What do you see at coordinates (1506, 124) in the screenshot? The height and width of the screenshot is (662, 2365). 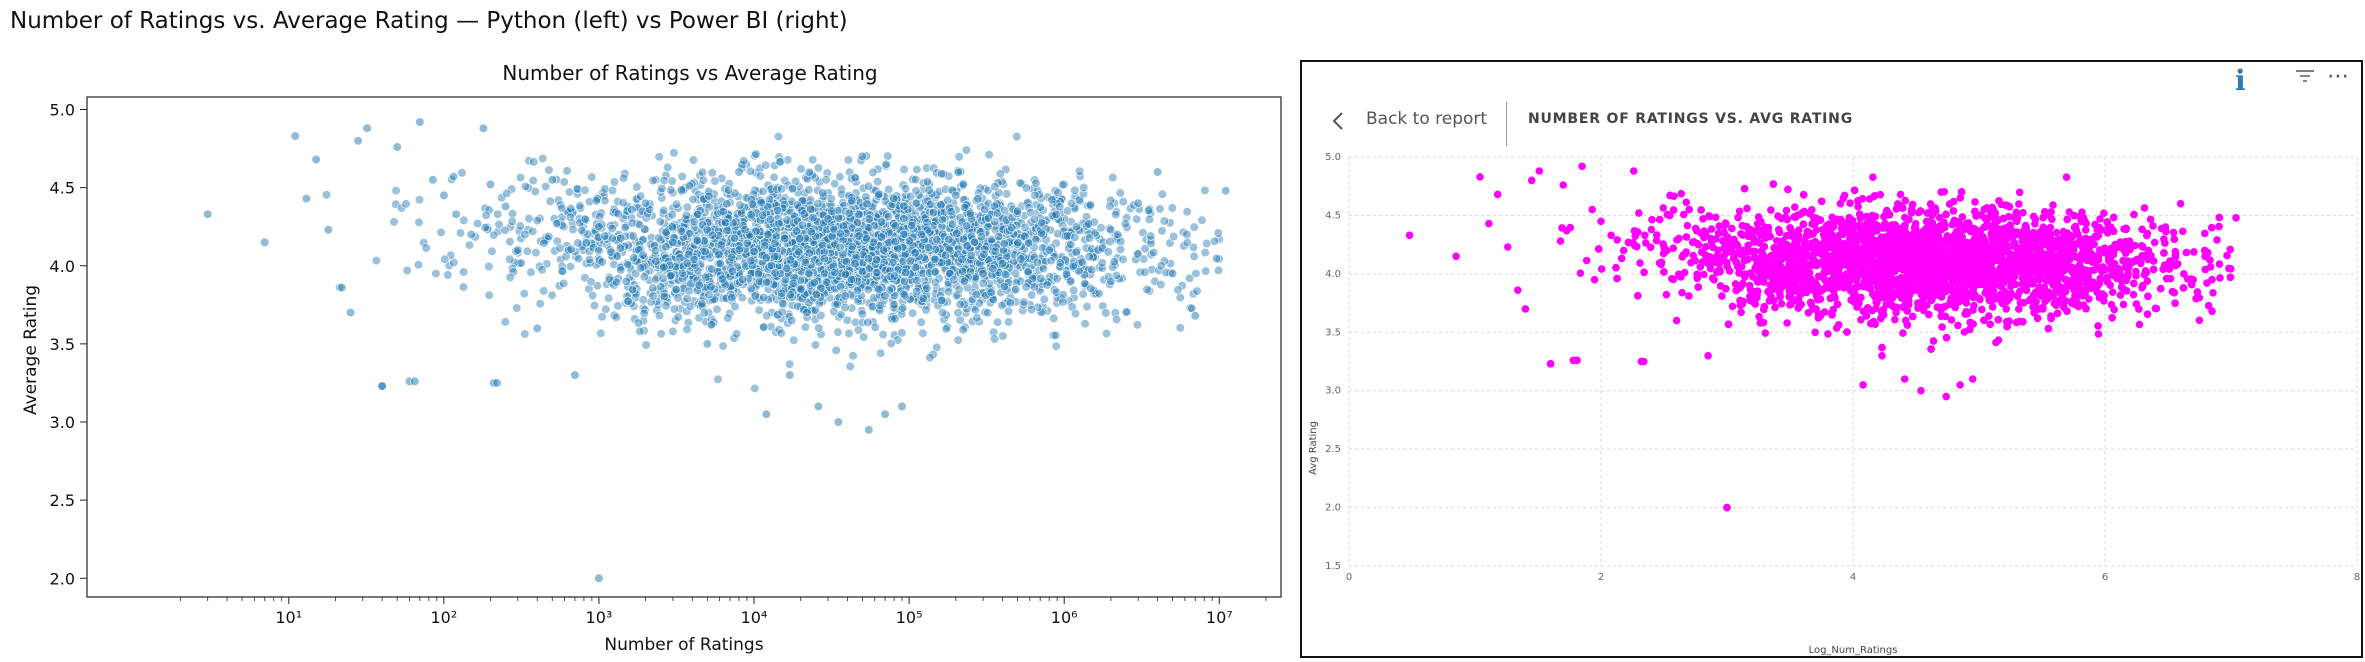 I see `header-divider` at bounding box center [1506, 124].